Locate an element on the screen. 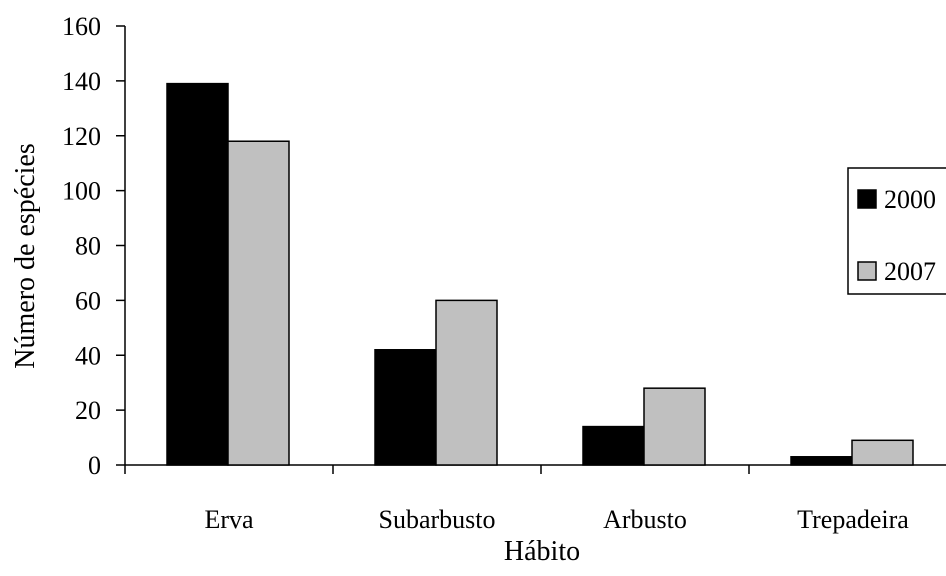 The image size is (946, 576). y-tick-label: 0 is located at coordinates (94, 465).